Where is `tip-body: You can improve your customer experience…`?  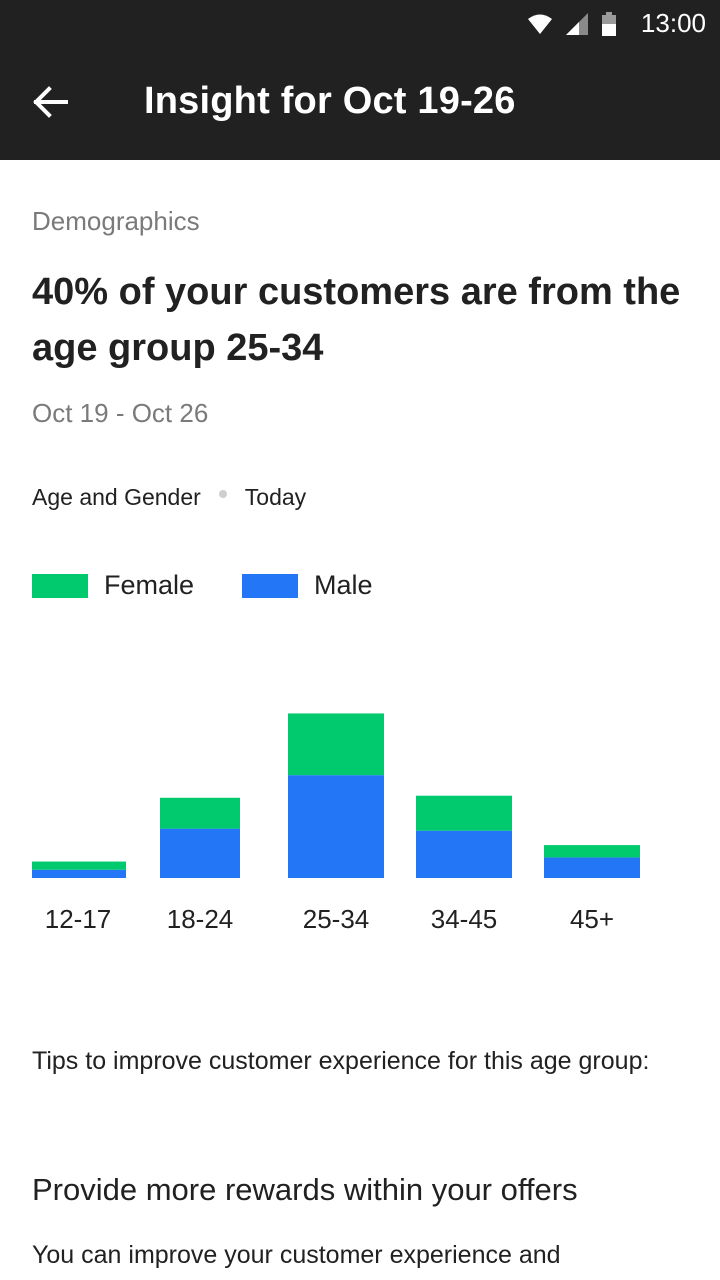 tip-body: You can improve your customer experience… is located at coordinates (296, 1255).